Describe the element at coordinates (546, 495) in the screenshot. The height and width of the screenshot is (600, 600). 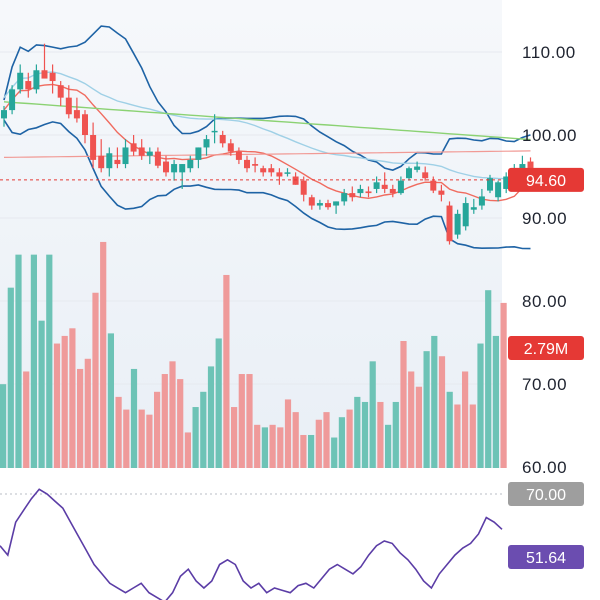
I see `rsi-level-tag-text: 70.00` at that location.